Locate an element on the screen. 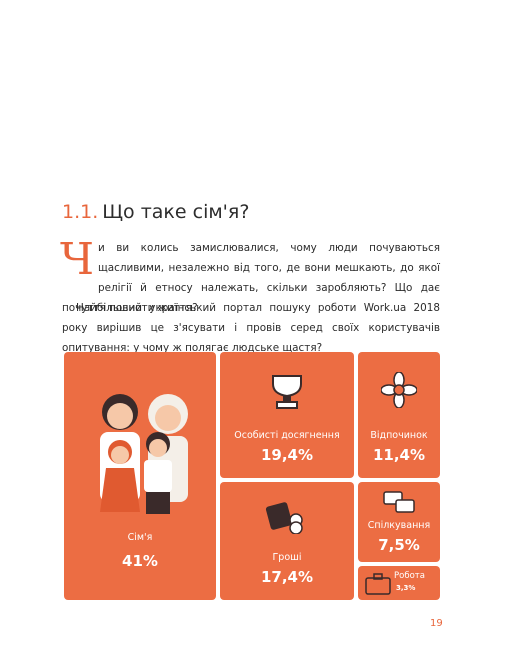 The height and width of the screenshot is (672, 507). family-icon is located at coordinates (144, 454).